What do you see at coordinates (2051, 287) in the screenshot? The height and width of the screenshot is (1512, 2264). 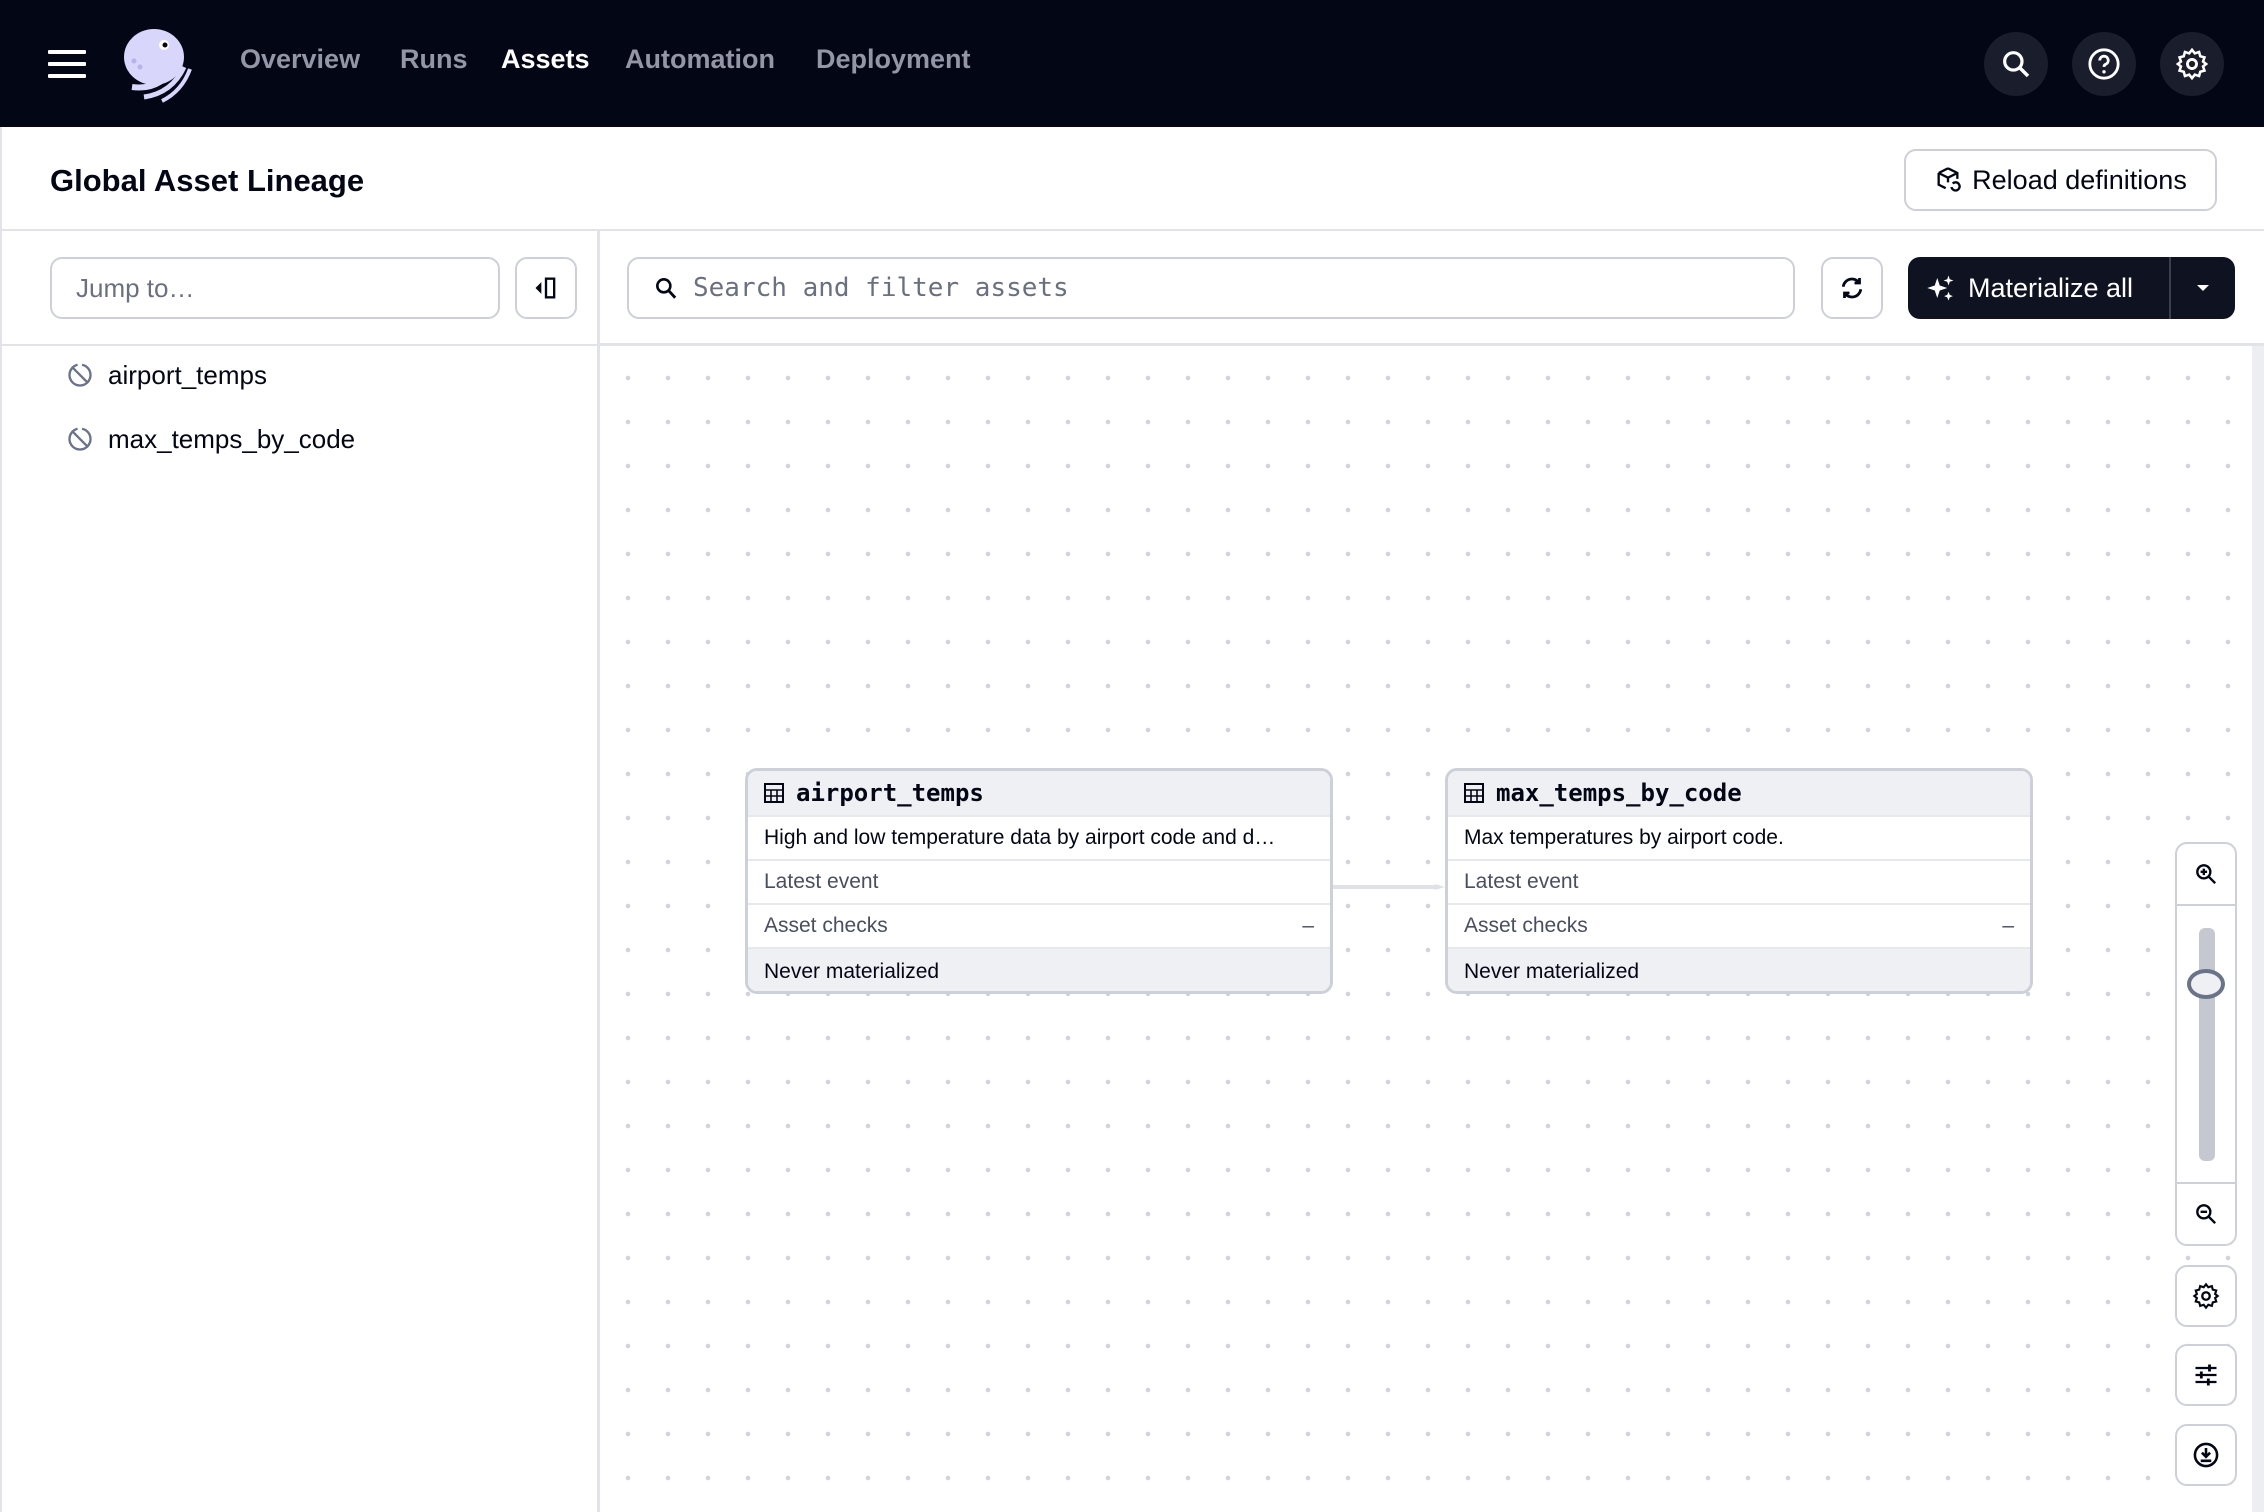 I see `materialize-all-label: Materialize all` at bounding box center [2051, 287].